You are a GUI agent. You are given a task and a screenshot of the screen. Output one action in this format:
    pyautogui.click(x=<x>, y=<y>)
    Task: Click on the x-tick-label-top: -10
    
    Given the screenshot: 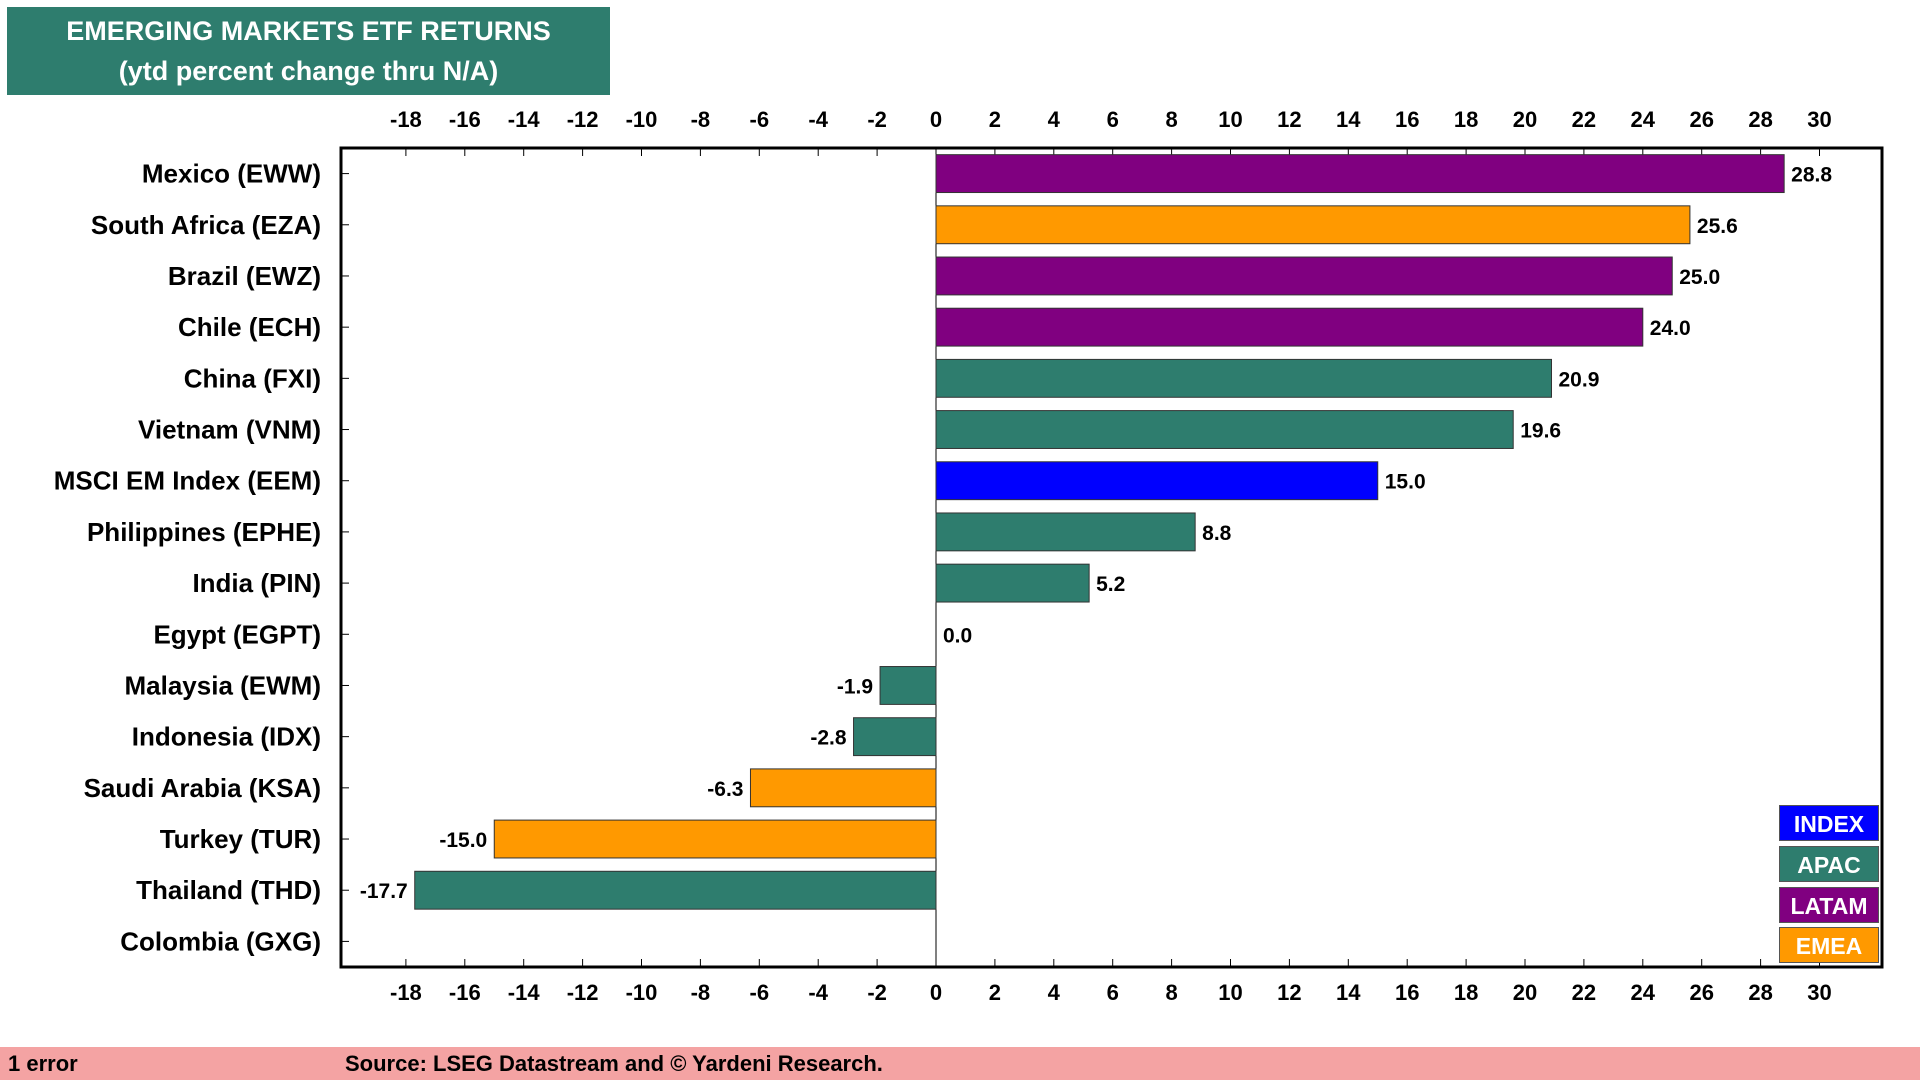 What is the action you would take?
    pyautogui.click(x=642, y=119)
    